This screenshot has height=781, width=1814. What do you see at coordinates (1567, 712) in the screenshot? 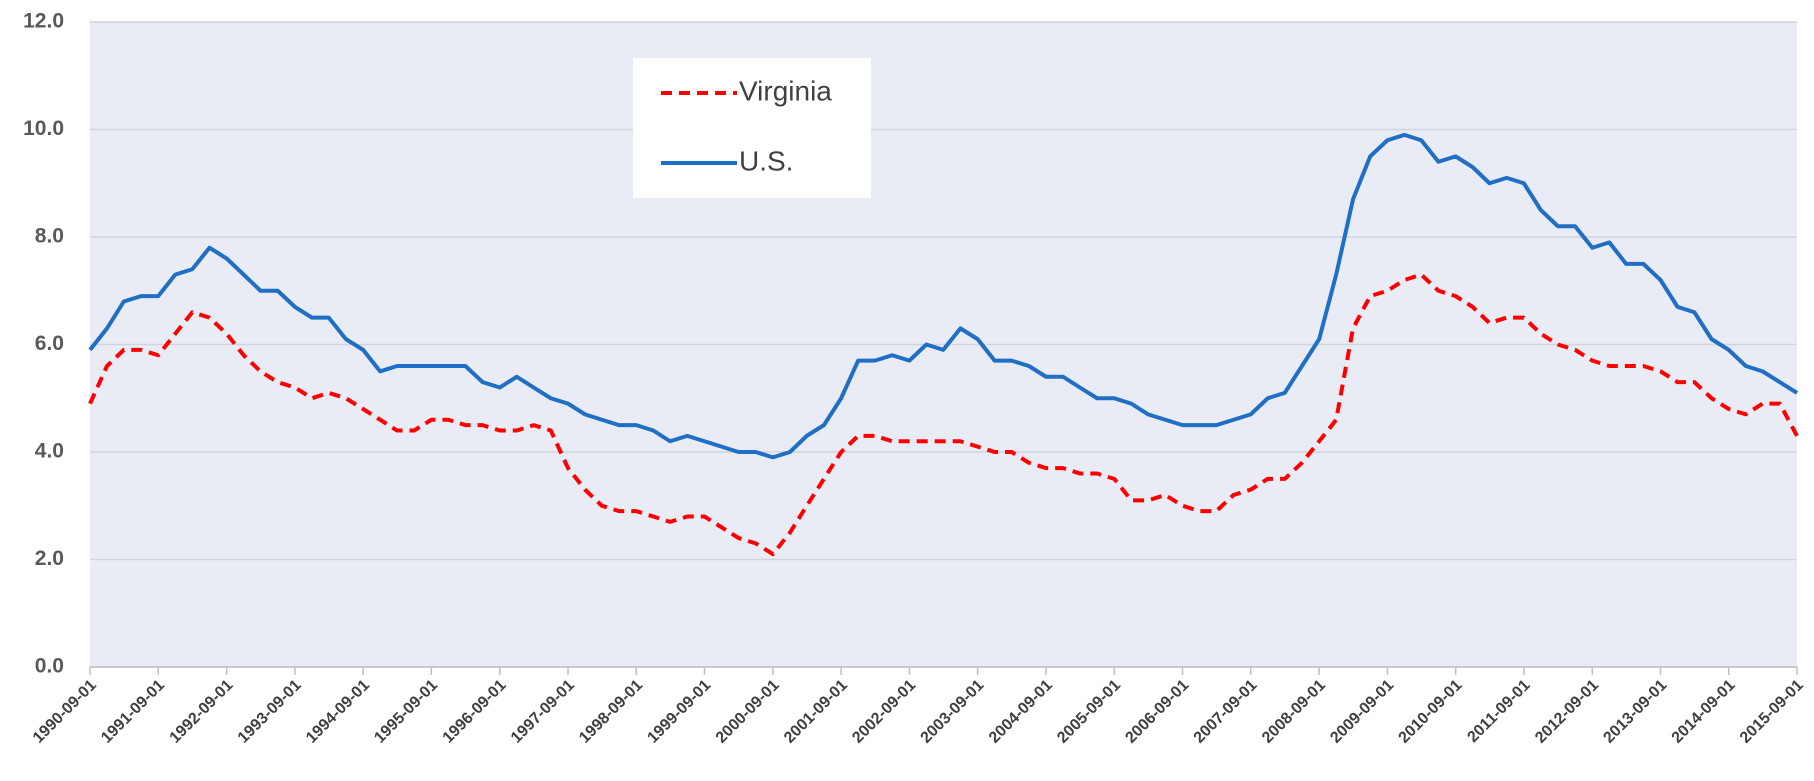
I see `x-tick-label: 2012-09-01` at bounding box center [1567, 712].